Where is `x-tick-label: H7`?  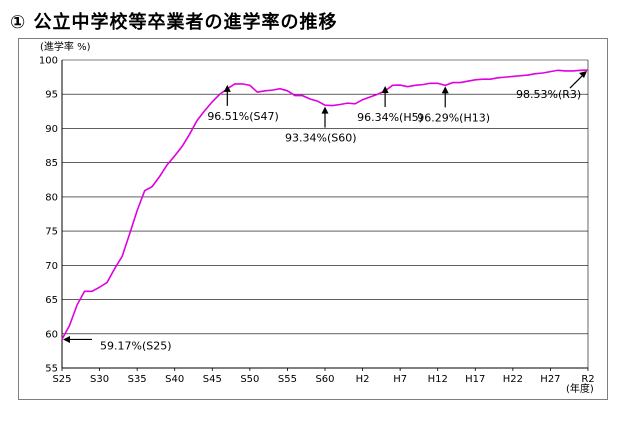
x-tick-label: H7 is located at coordinates (400, 379).